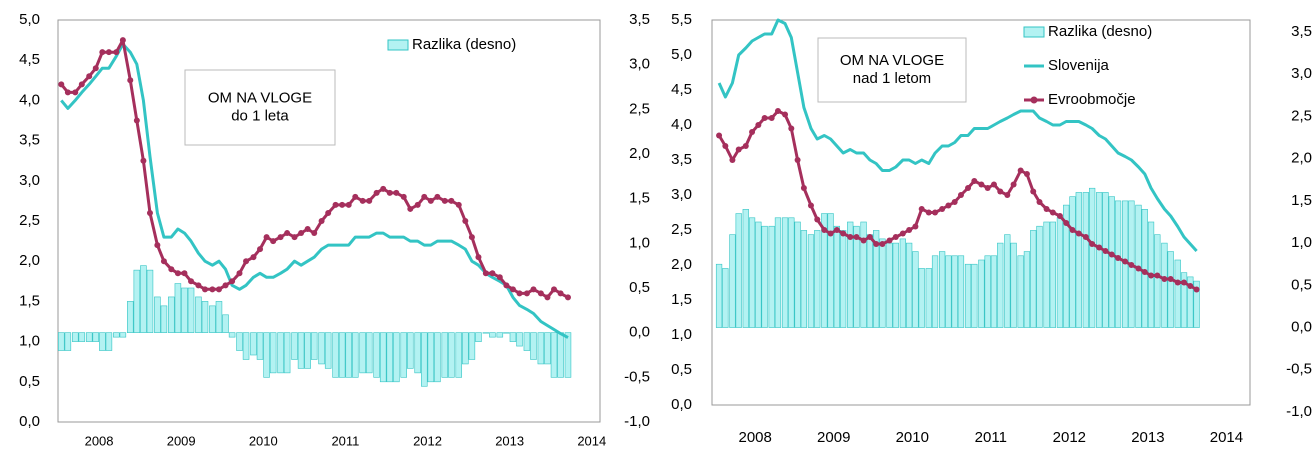 The image size is (1316, 450). I want to click on annotation-box, so click(892, 70).